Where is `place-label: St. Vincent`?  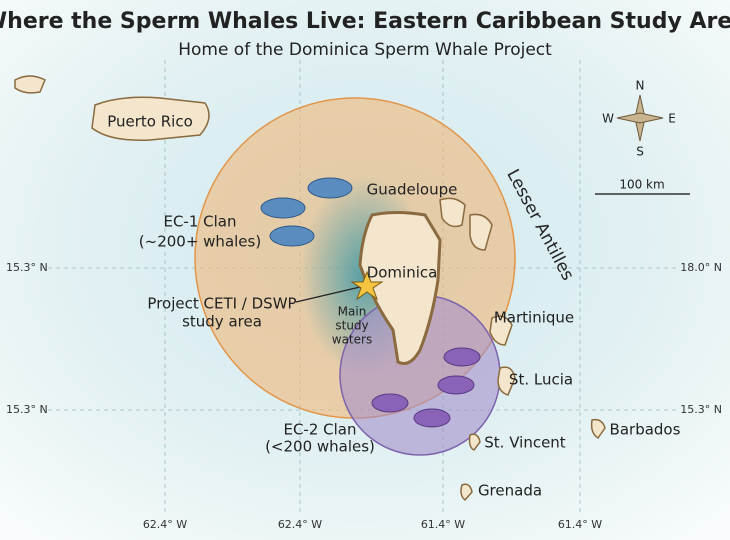
place-label: St. Vincent is located at coordinates (525, 443).